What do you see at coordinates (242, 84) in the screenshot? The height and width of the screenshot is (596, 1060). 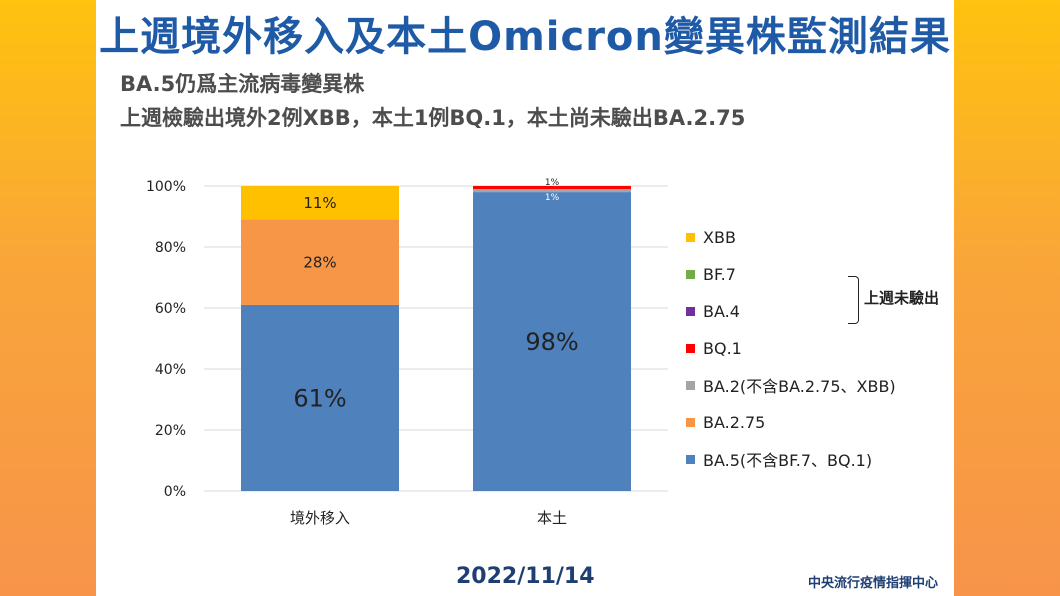 I see `subtitle-line-1: BA.5仍爲主流病毒變異株` at bounding box center [242, 84].